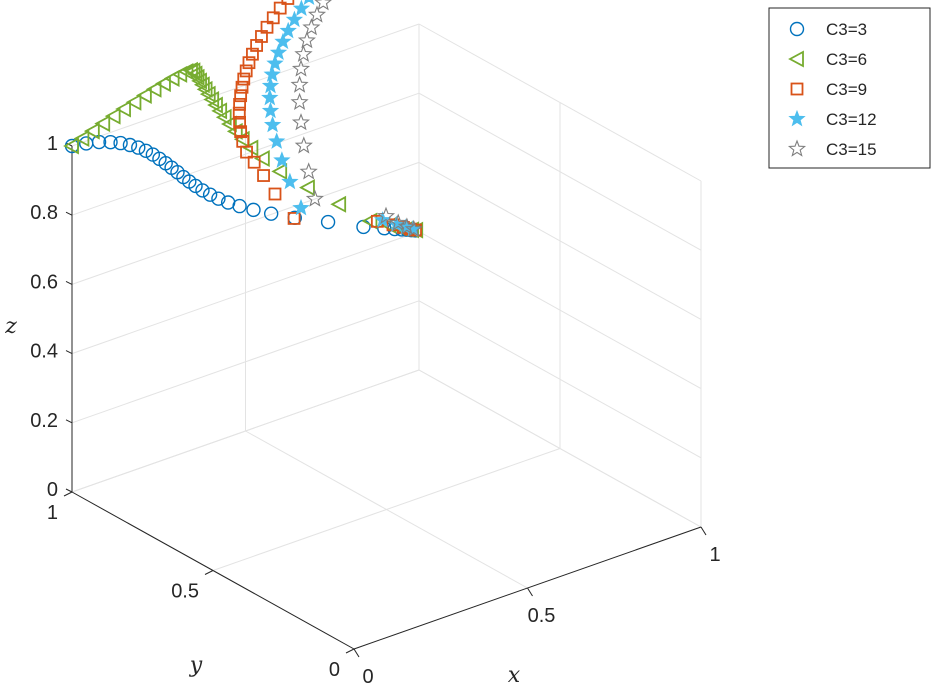  What do you see at coordinates (846, 29) in the screenshot?
I see `legend-label: C3=3` at bounding box center [846, 29].